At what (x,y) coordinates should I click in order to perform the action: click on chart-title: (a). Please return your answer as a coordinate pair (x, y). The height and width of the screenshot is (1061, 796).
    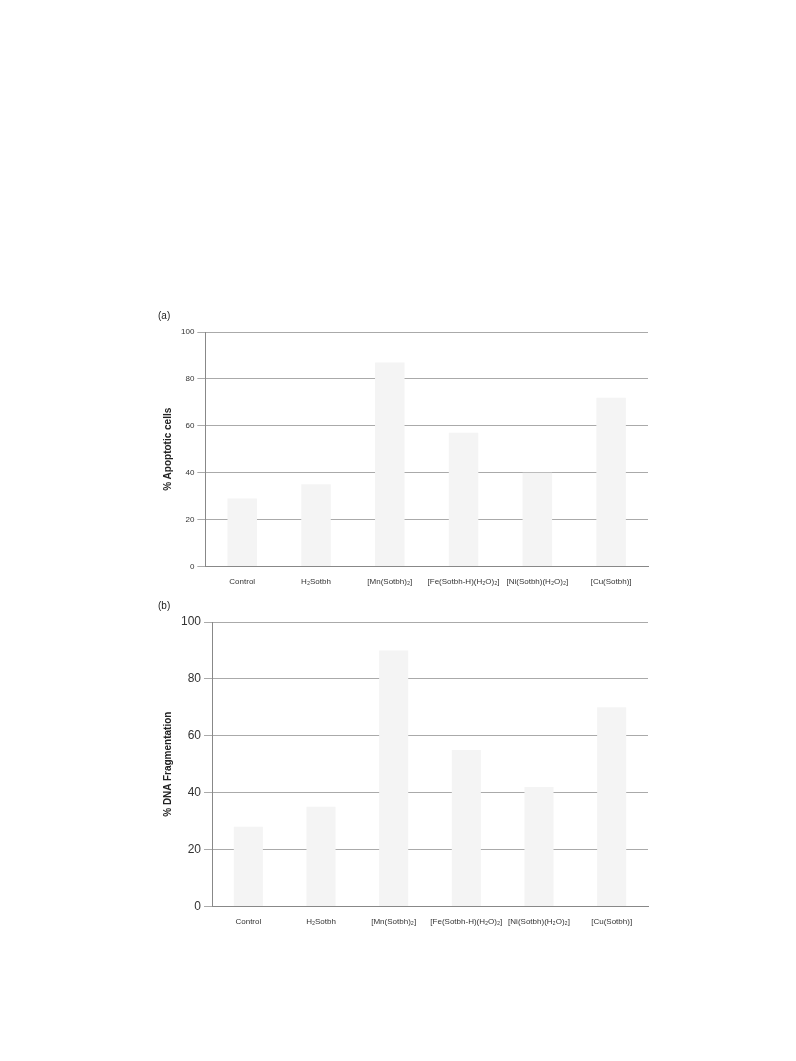
    Looking at the image, I should click on (164, 315).